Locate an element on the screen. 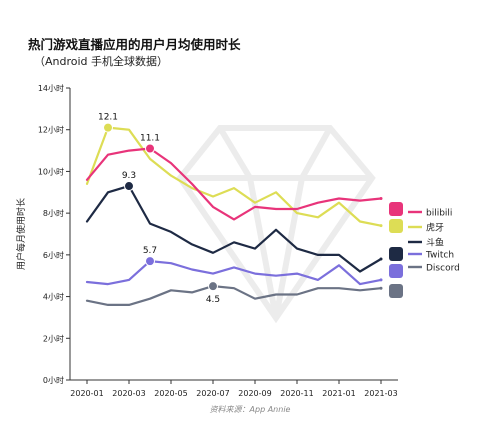 The width and height of the screenshot is (500, 438). series-line-bilibili is located at coordinates (234, 184).